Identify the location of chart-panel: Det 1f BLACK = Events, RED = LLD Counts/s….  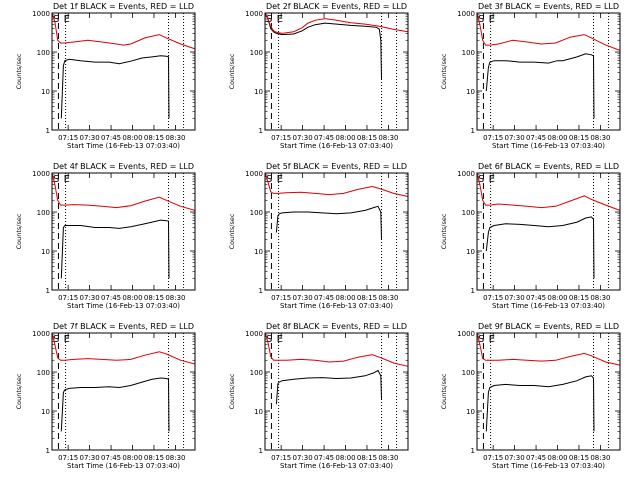
(105, 76).